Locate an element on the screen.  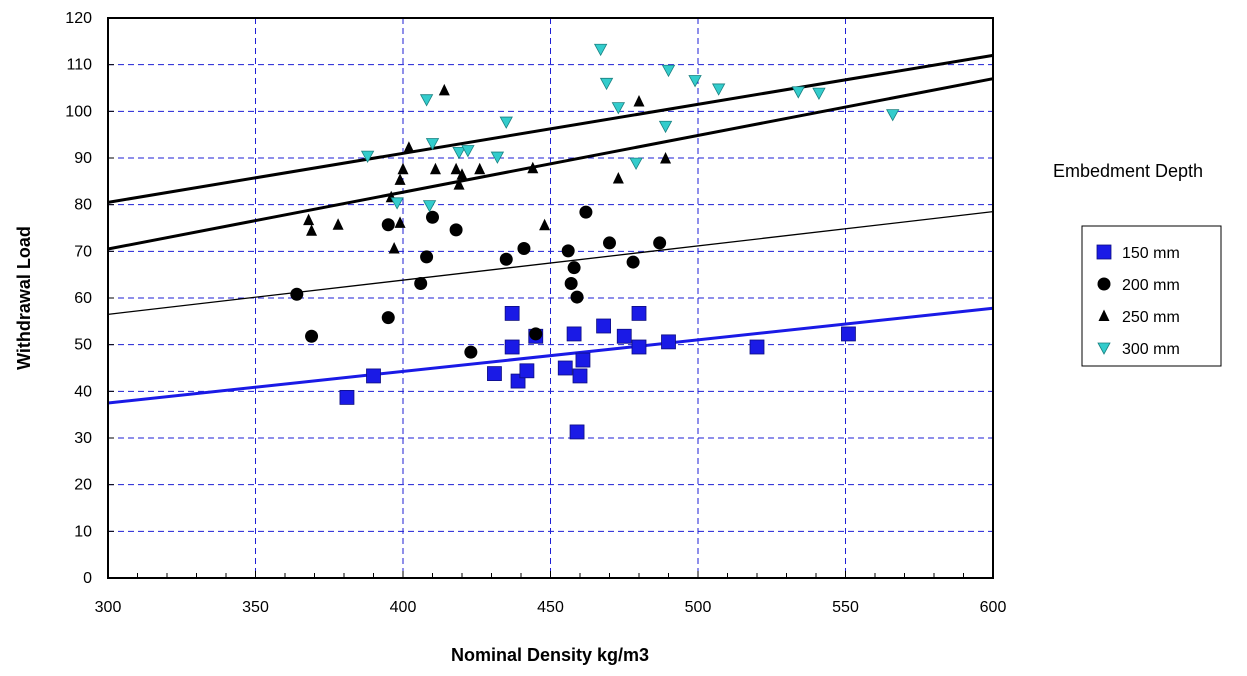
y-tick-label: 10 is located at coordinates (83, 531).